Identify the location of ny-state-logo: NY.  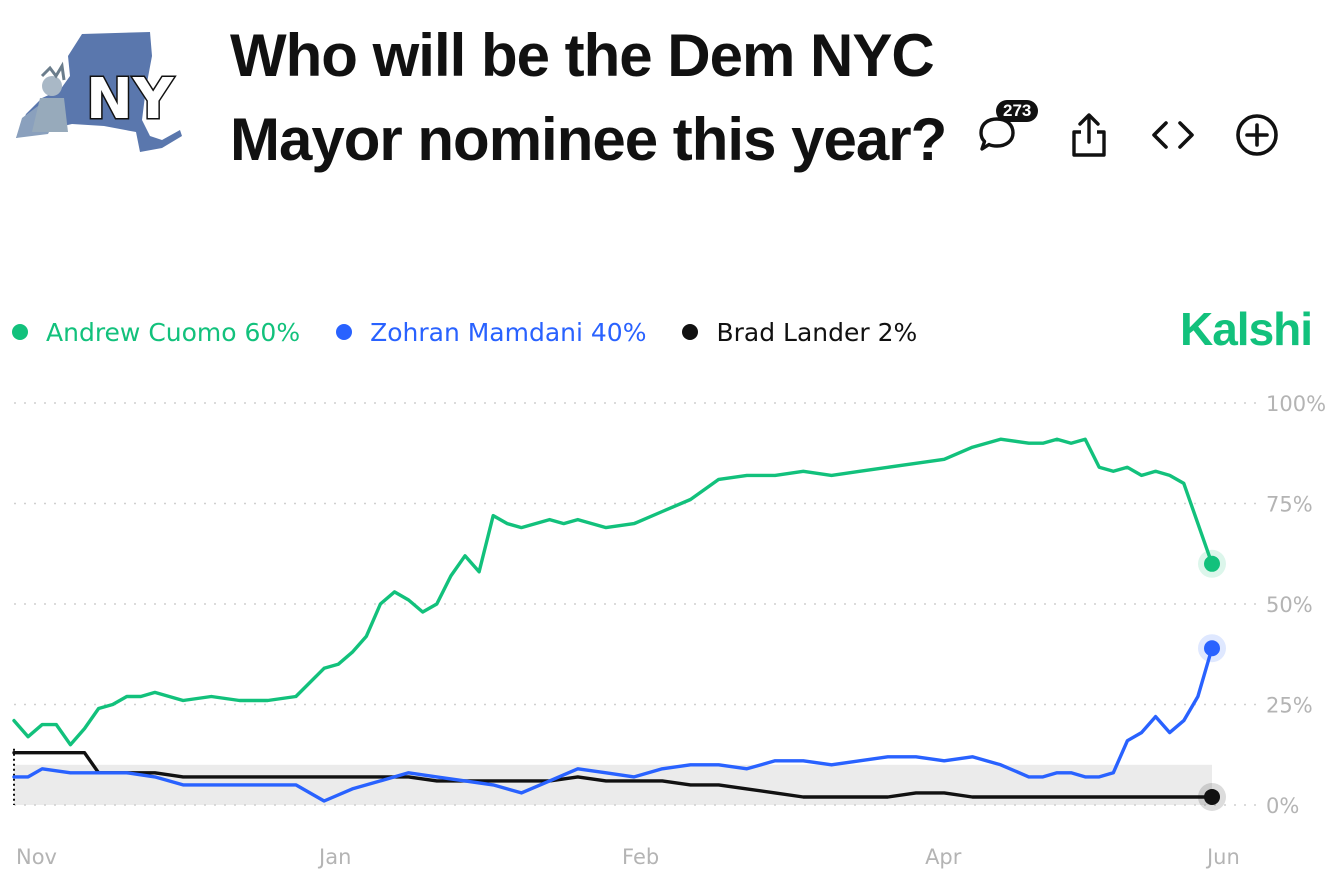
(99, 92).